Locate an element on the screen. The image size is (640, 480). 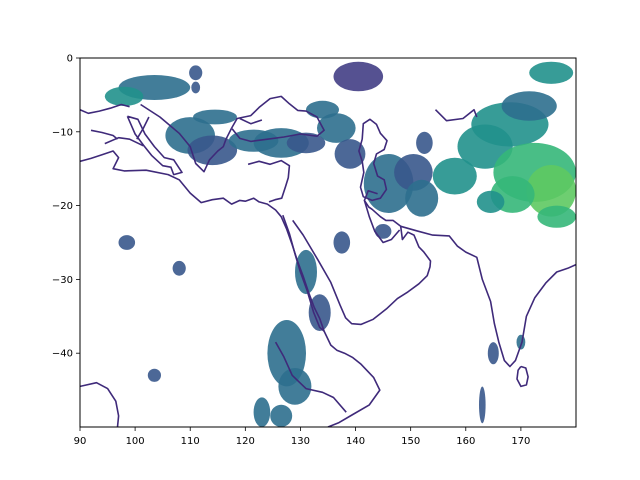
coastline-india is located at coordinates (488, 296).